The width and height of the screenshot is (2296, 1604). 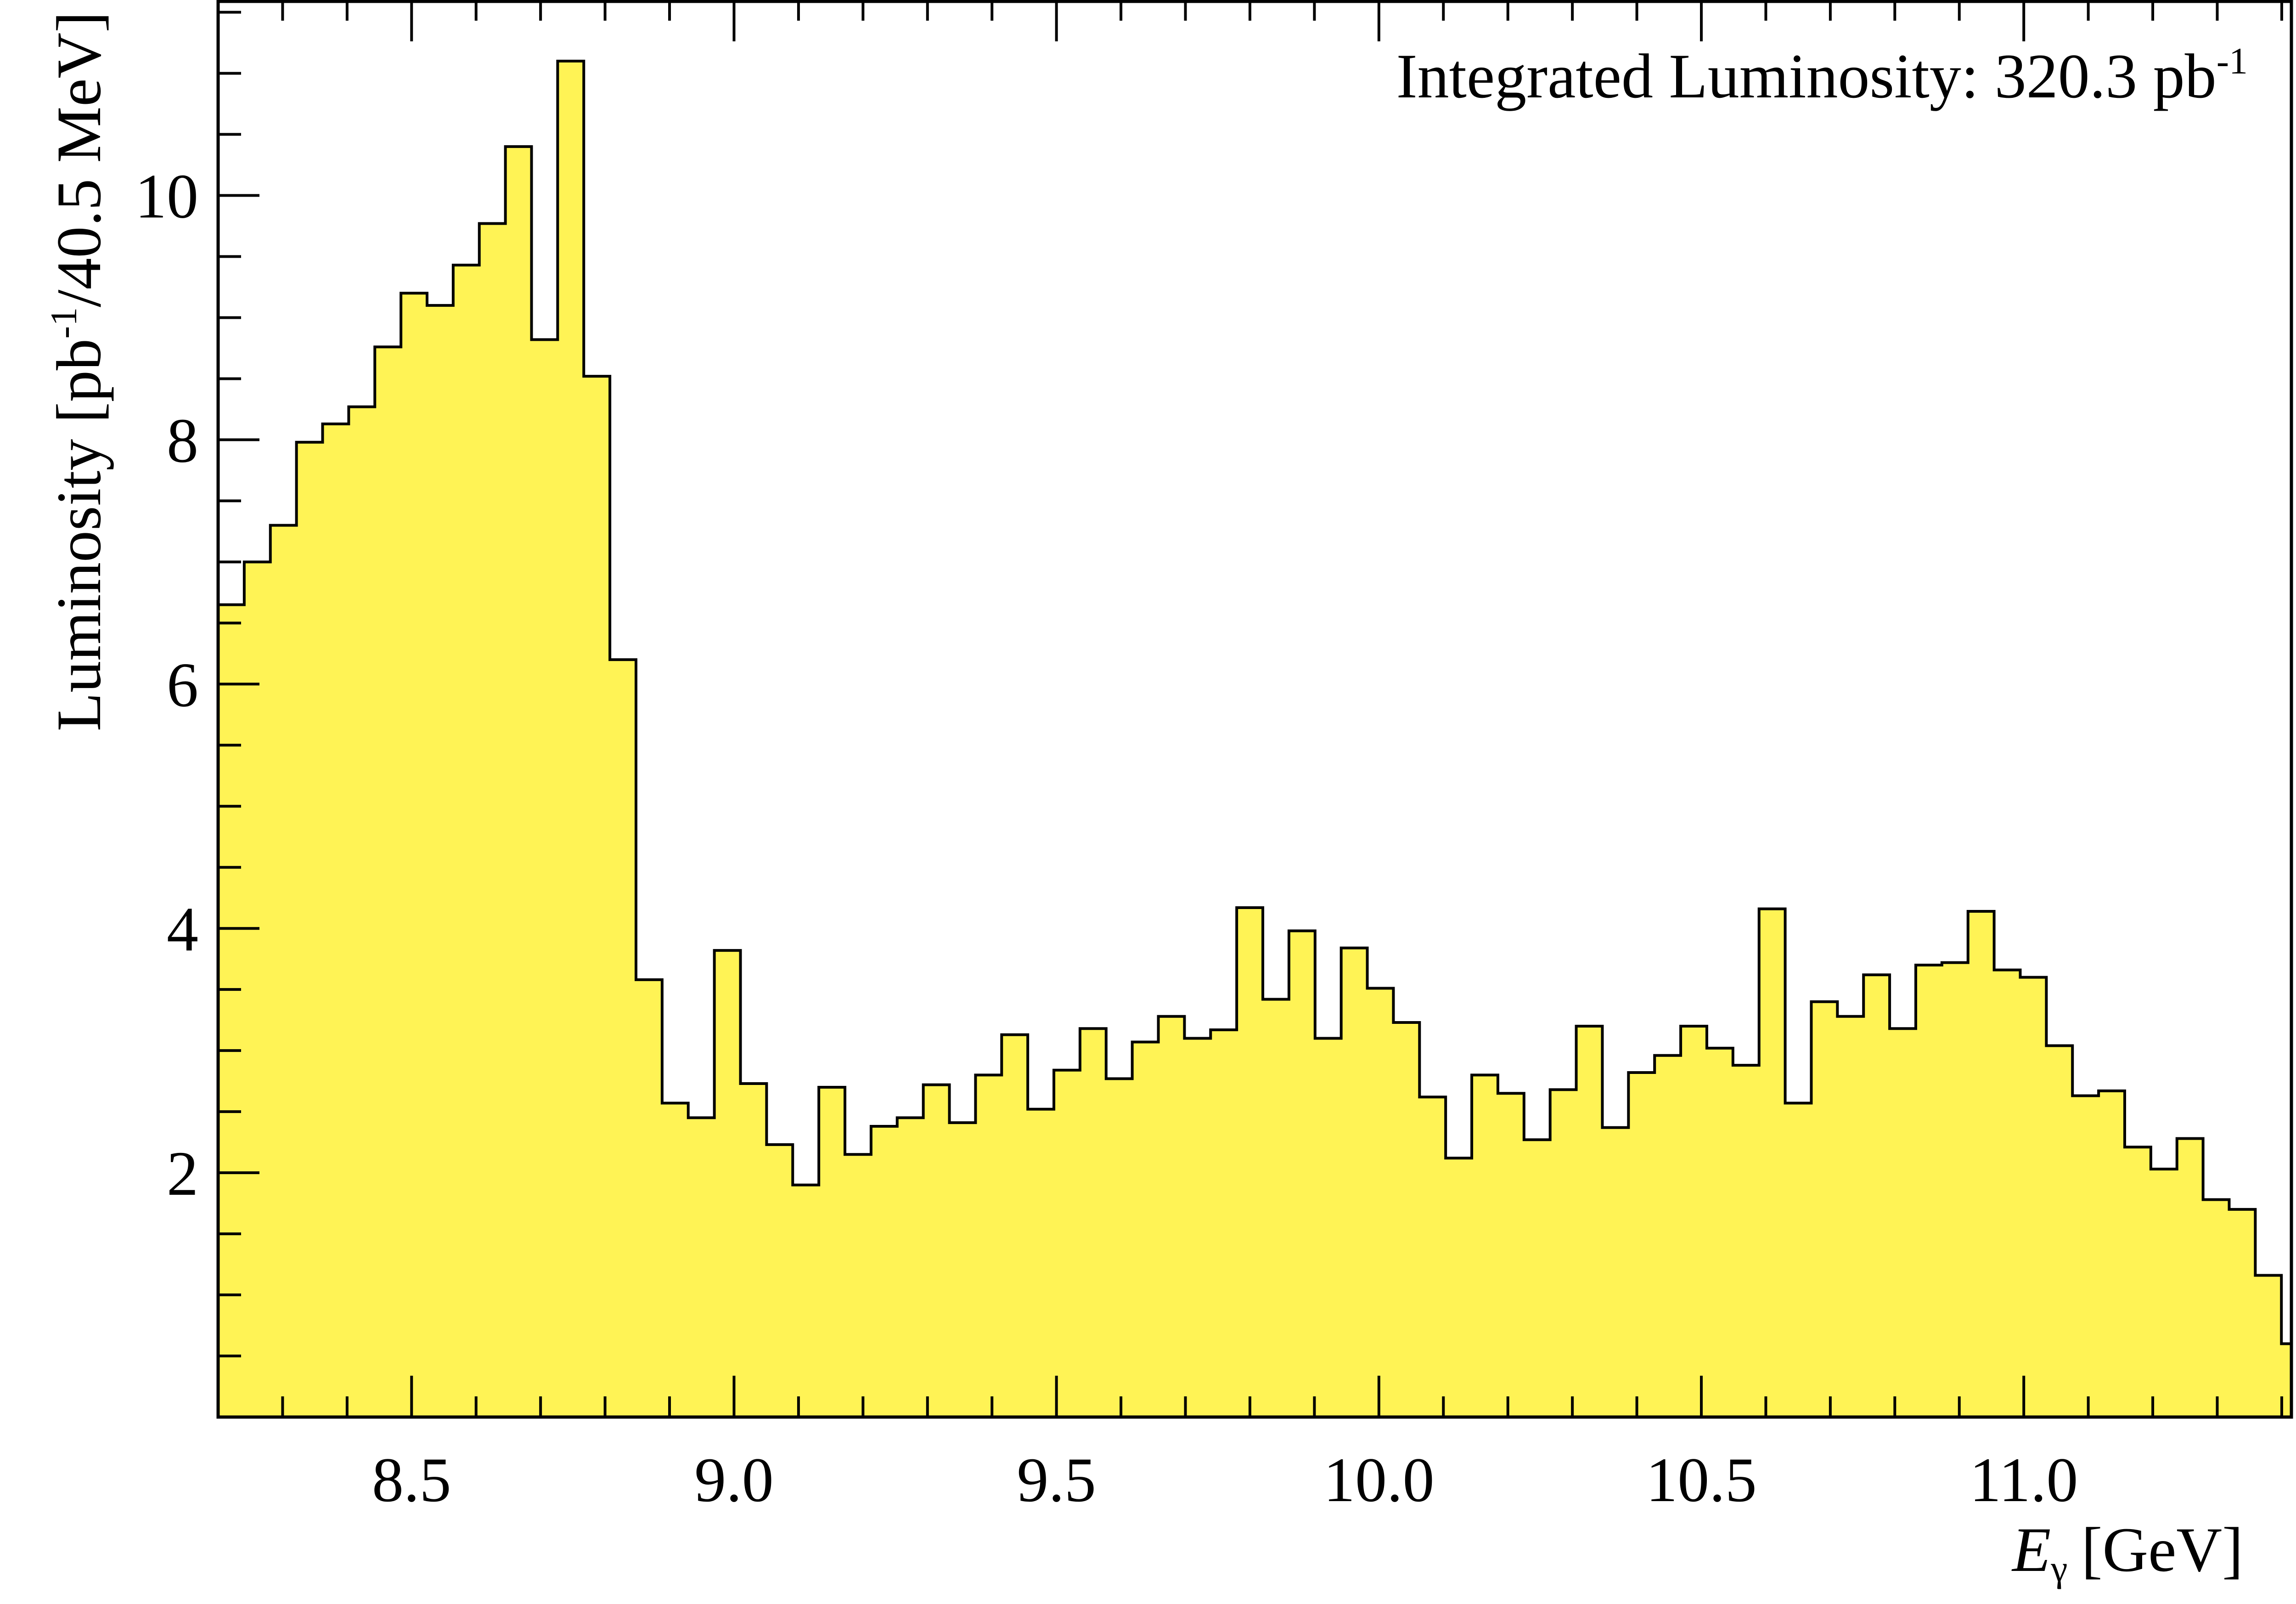 What do you see at coordinates (182, 929) in the screenshot?
I see `y-tick-label: 4` at bounding box center [182, 929].